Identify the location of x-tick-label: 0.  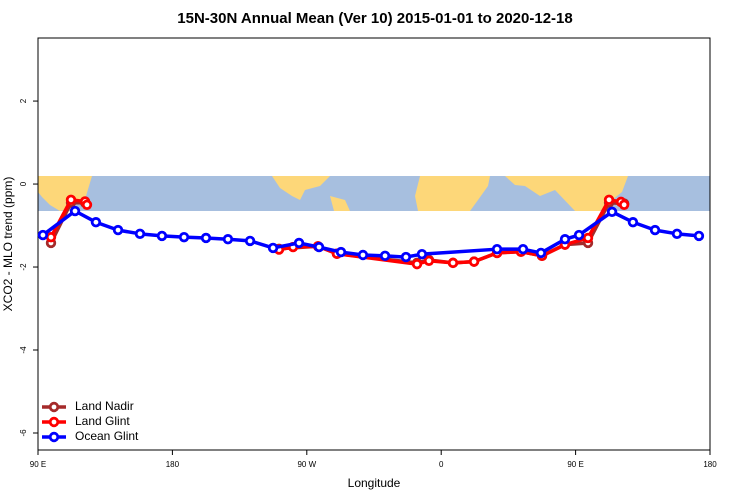
(441, 464).